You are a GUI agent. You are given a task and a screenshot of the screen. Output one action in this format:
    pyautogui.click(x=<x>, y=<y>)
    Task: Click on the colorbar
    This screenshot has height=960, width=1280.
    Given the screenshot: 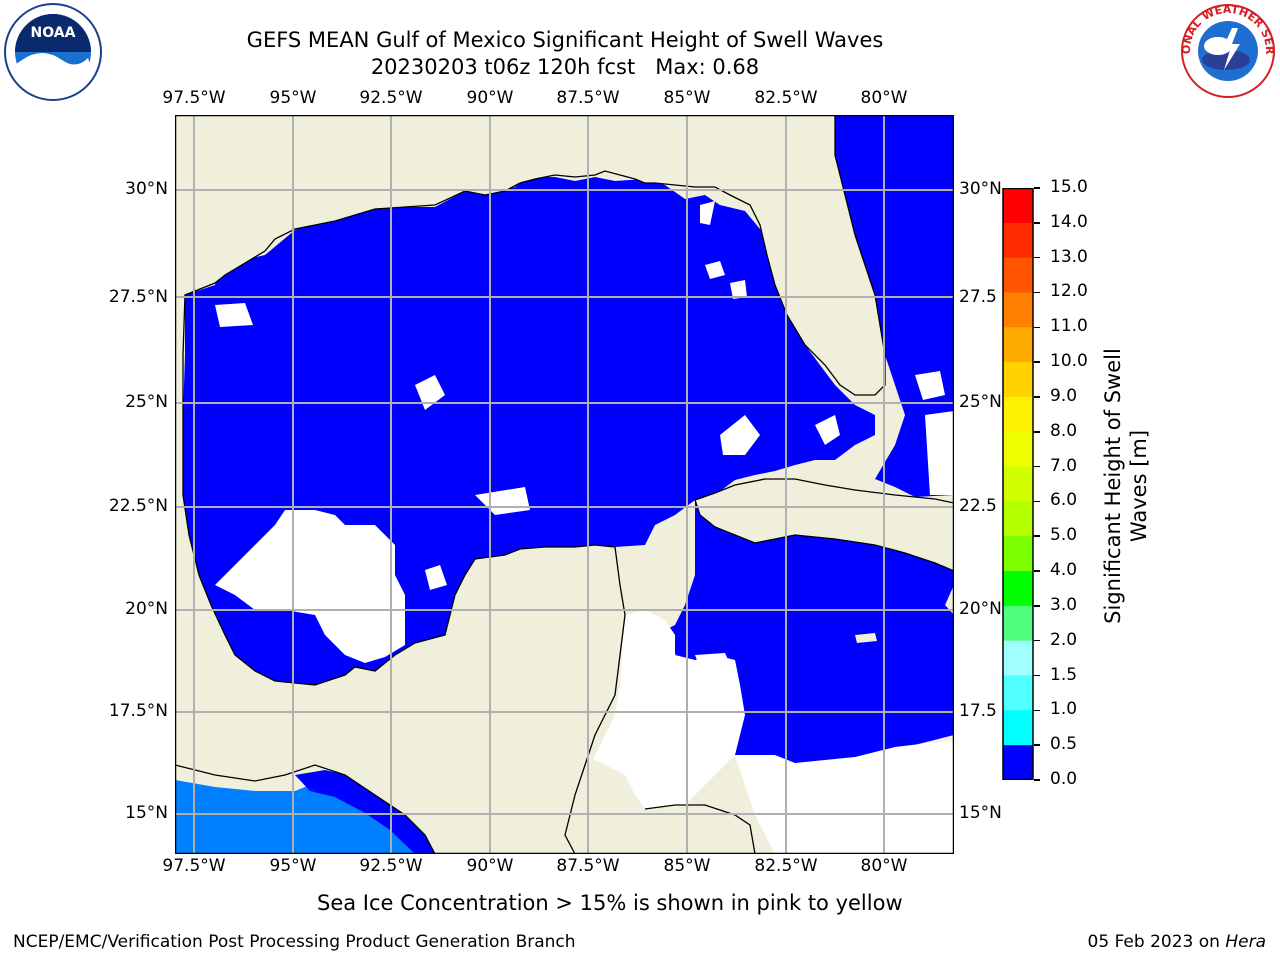 What is the action you would take?
    pyautogui.click(x=1018, y=484)
    